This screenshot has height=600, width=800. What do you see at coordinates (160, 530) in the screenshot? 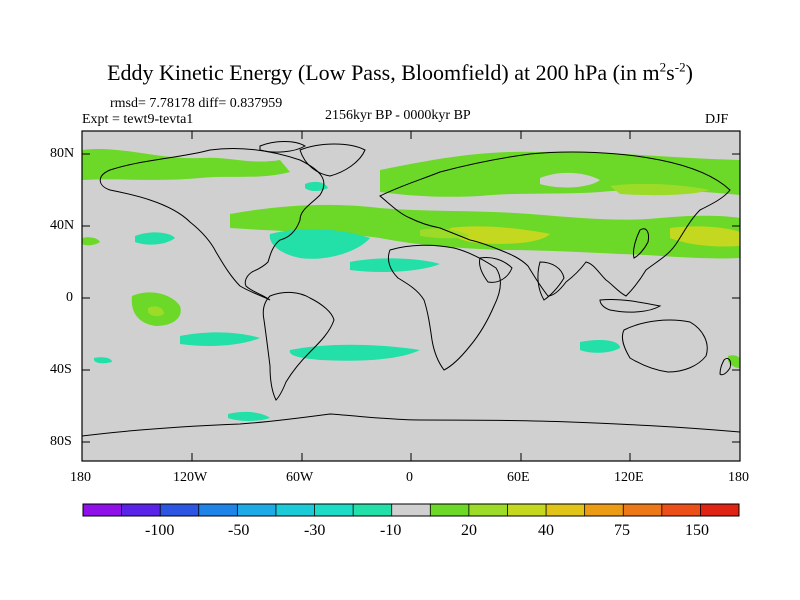
I see `colorbar-label: -100` at bounding box center [160, 530].